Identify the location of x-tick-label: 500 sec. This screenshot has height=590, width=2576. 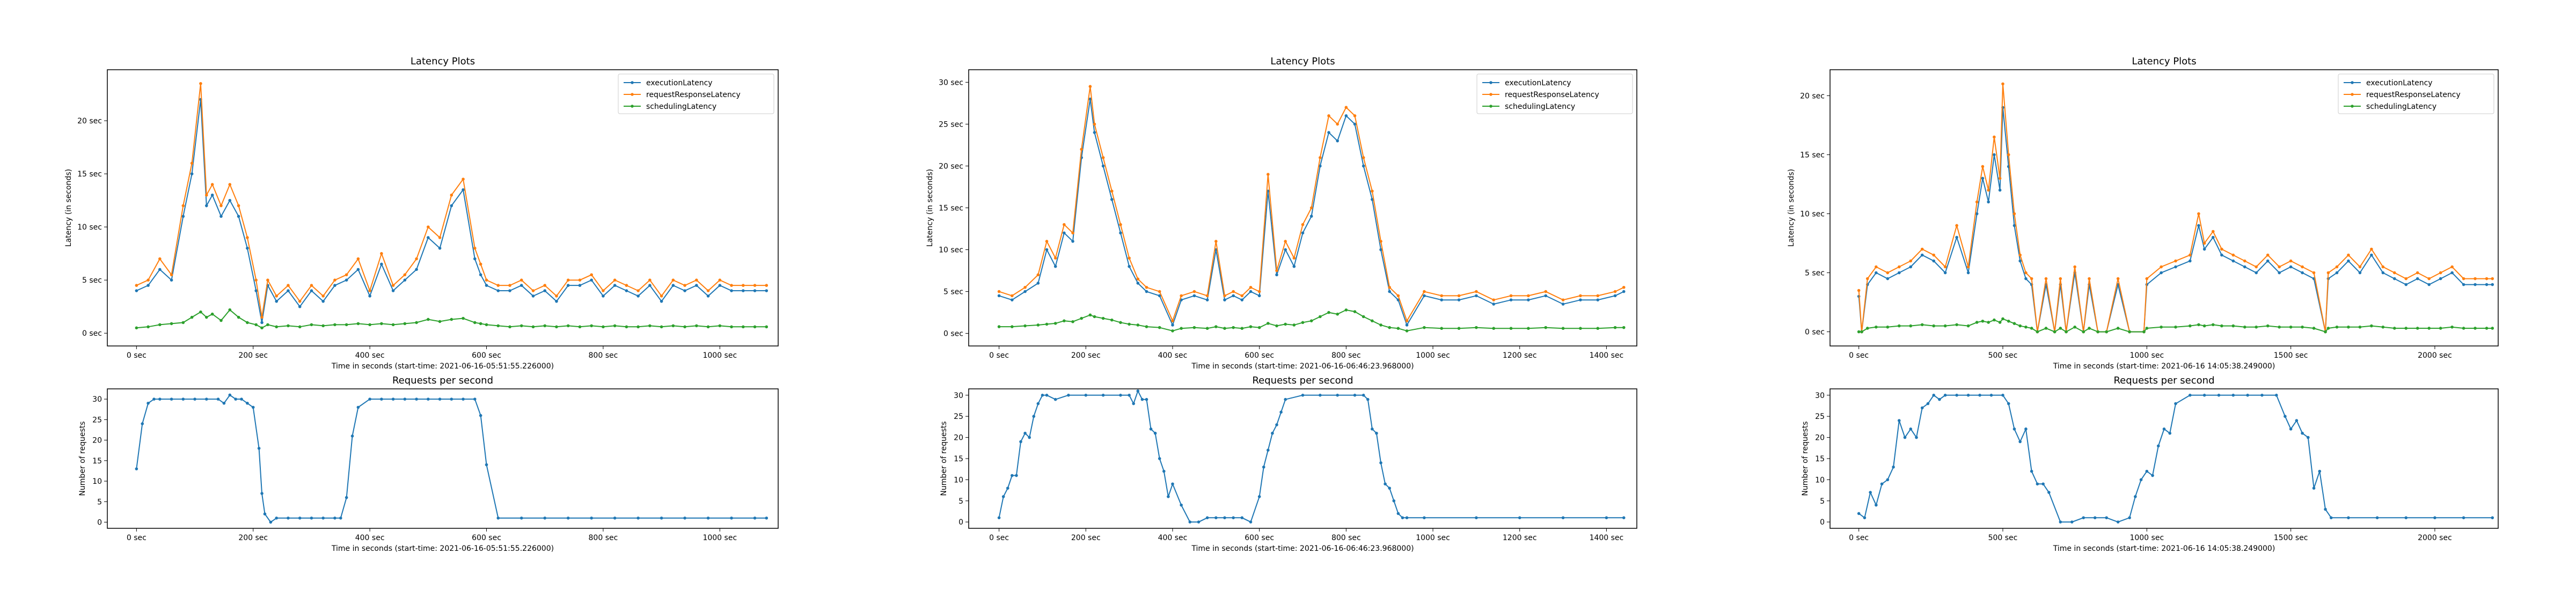
(2003, 355).